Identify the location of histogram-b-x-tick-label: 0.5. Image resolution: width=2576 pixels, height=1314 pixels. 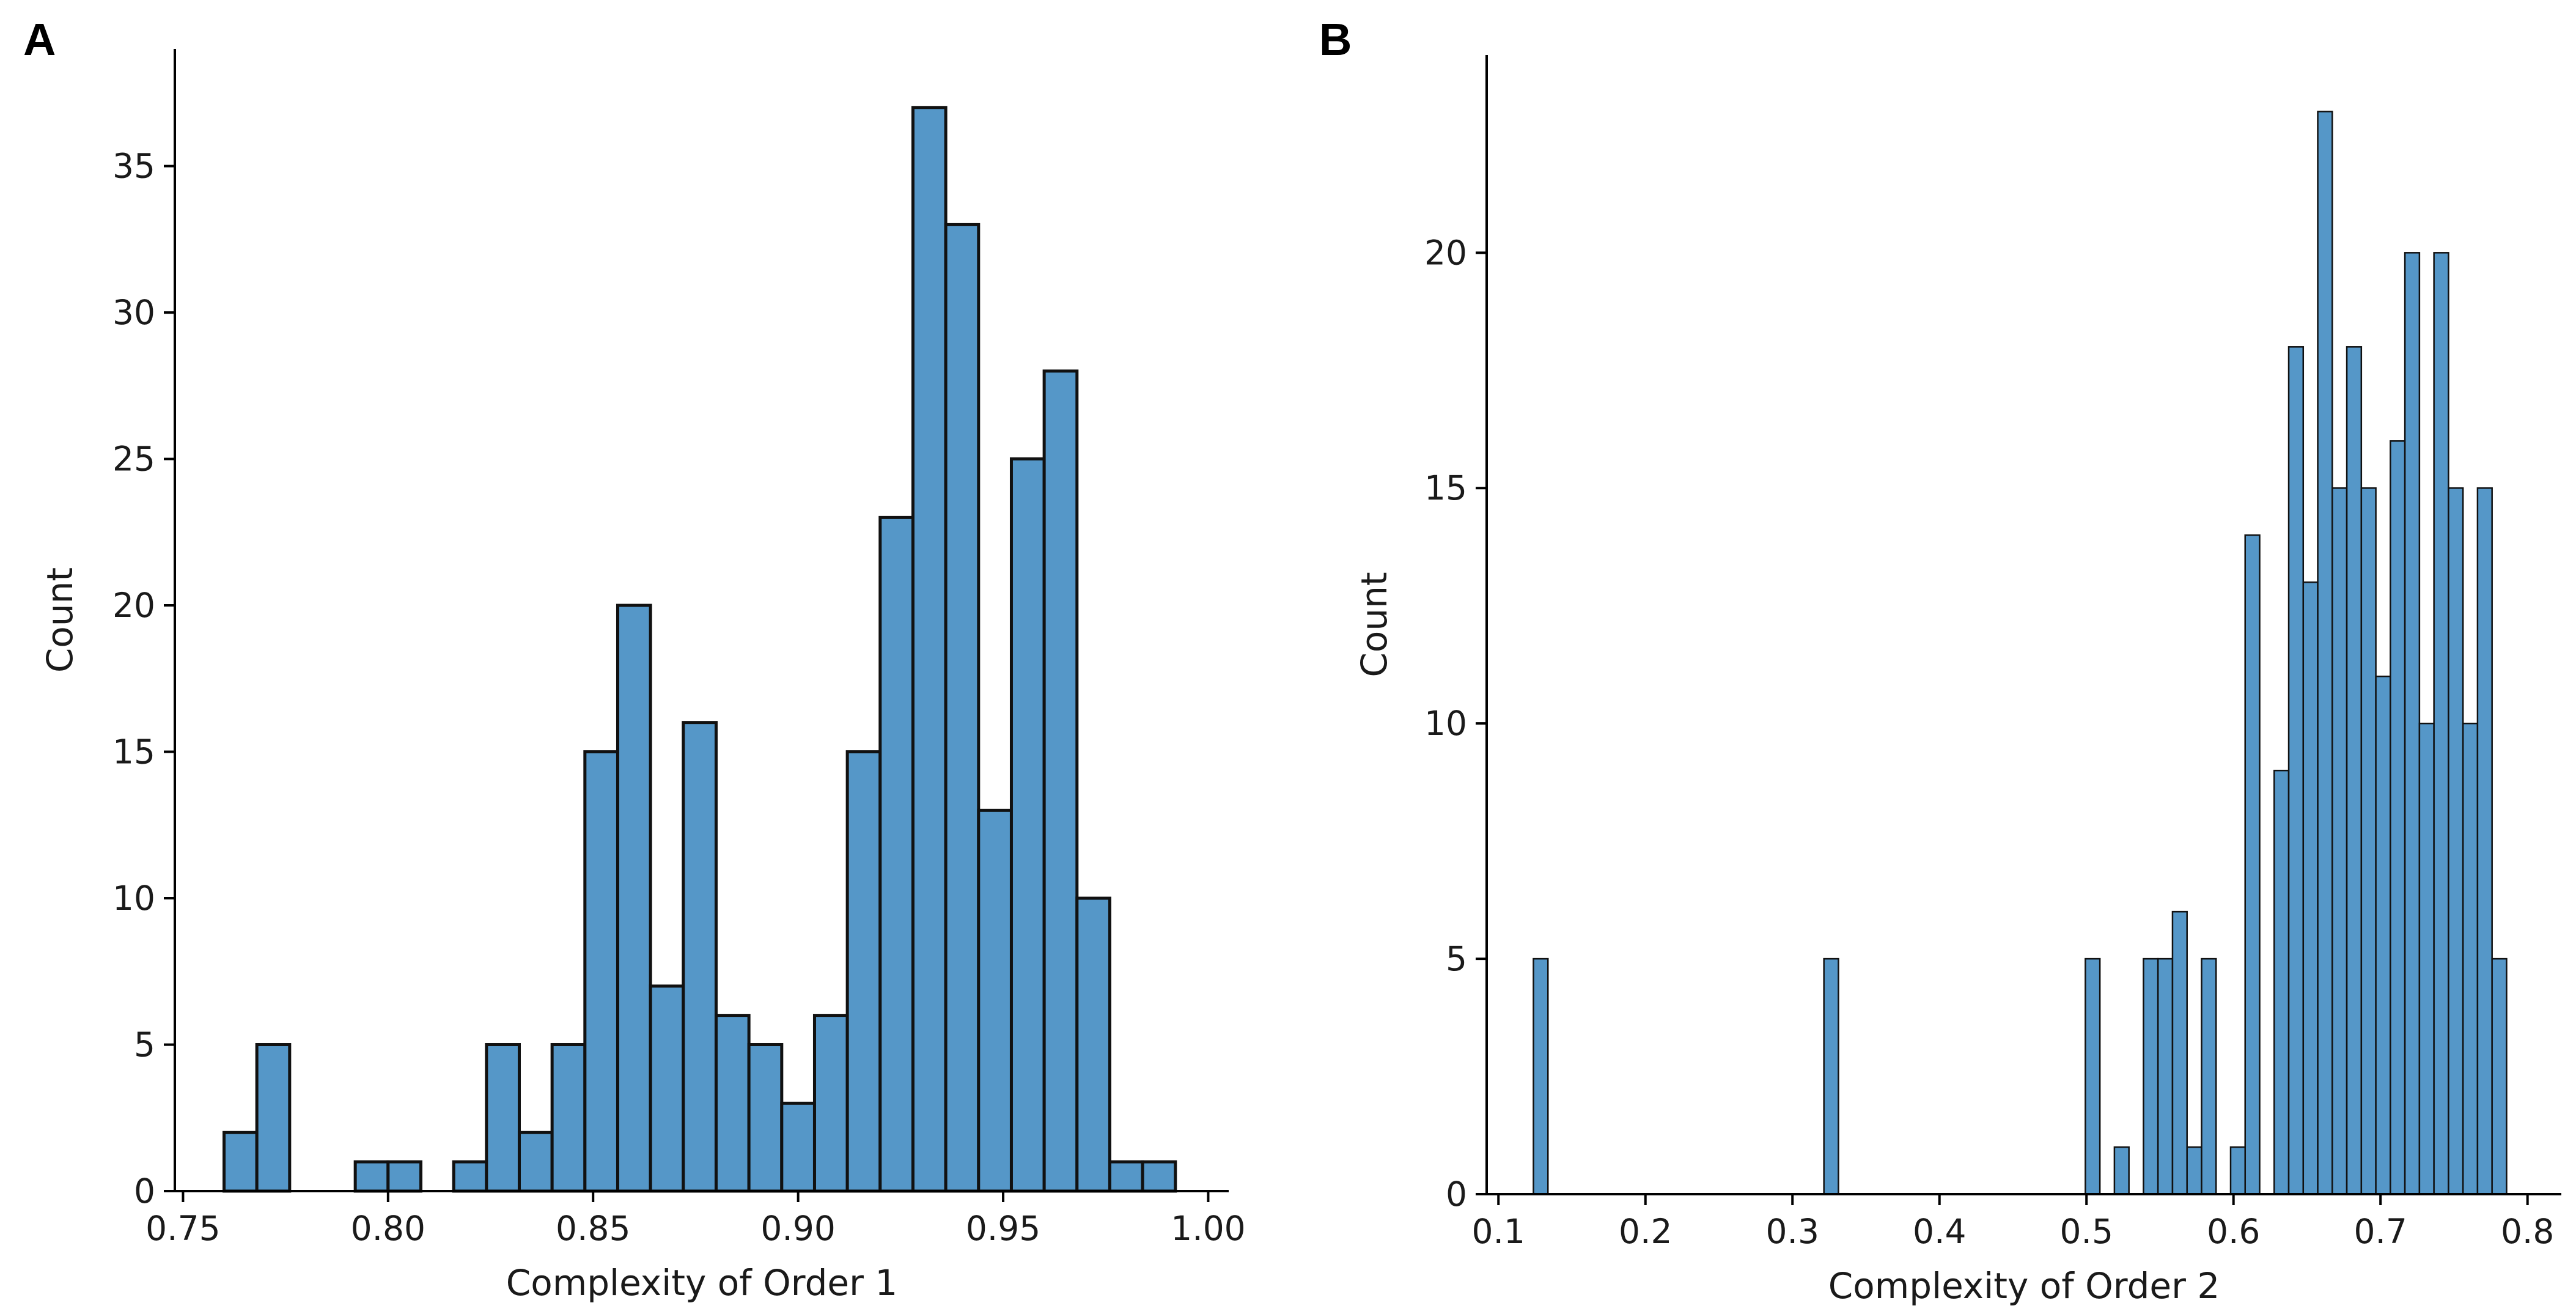
(2086, 1231).